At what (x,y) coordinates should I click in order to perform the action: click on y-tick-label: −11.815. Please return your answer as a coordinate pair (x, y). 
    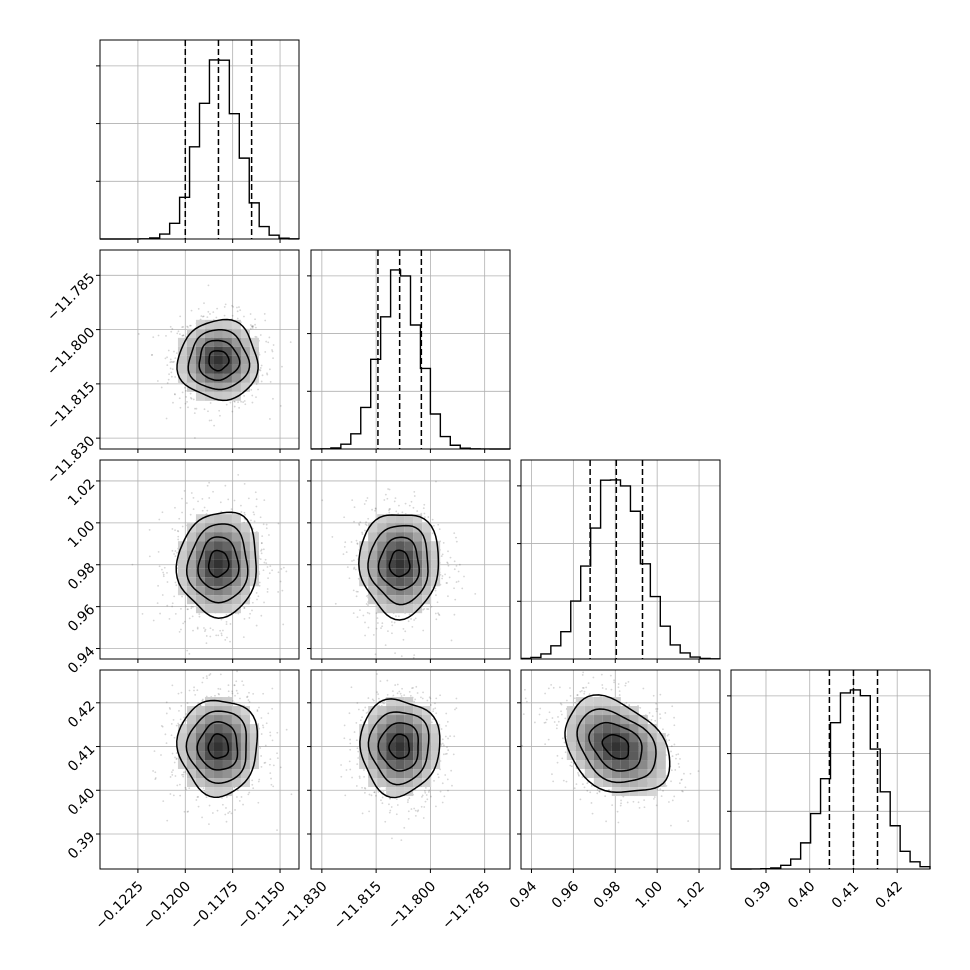
    Looking at the image, I should click on (71, 406).